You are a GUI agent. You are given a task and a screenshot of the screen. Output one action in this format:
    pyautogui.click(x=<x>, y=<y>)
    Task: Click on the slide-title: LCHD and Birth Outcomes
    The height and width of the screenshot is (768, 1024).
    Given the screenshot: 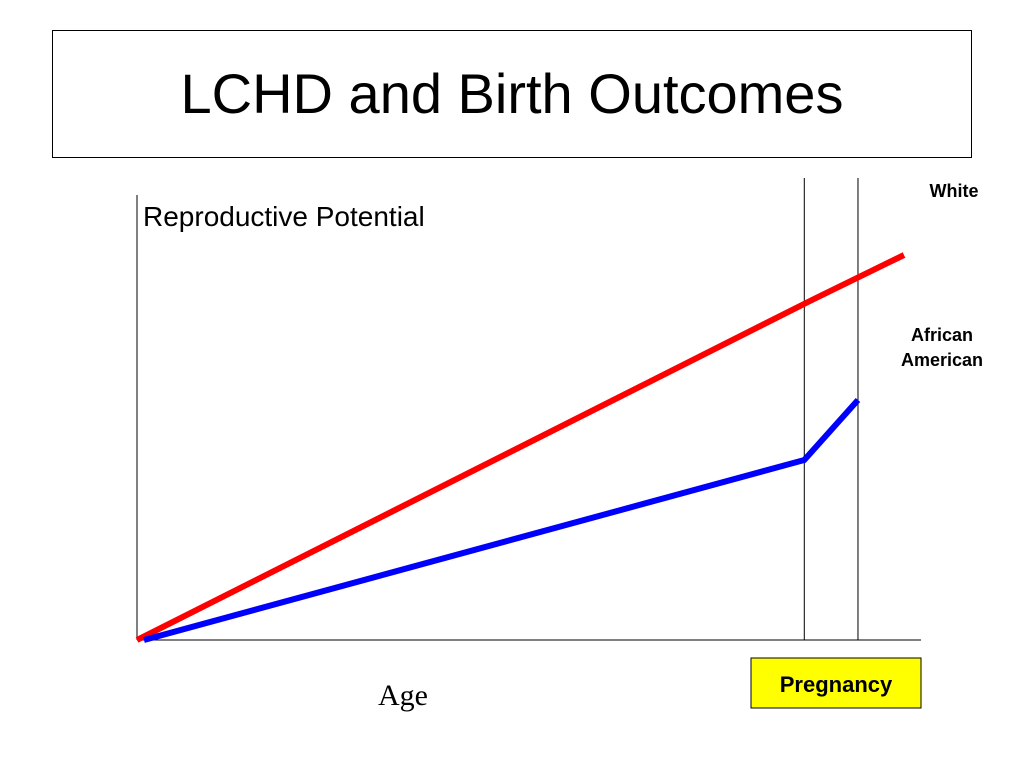 What is the action you would take?
    pyautogui.click(x=512, y=93)
    